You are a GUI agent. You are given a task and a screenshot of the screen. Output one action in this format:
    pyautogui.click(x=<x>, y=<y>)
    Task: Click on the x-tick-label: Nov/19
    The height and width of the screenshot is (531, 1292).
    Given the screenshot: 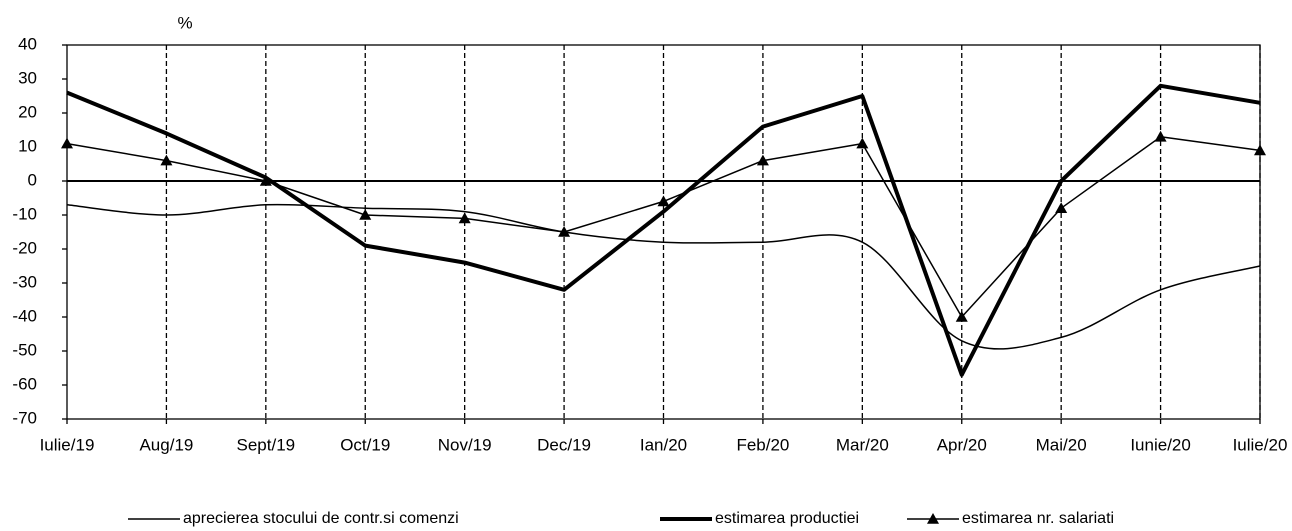 What is the action you would take?
    pyautogui.click(x=465, y=444)
    